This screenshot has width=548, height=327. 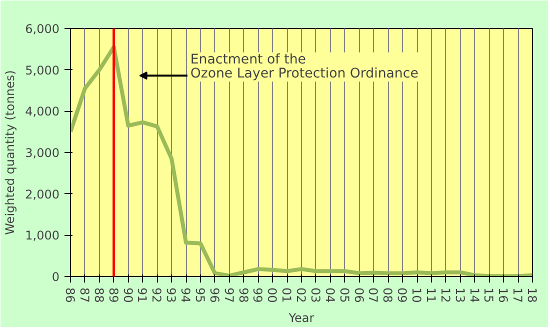 What do you see at coordinates (42, 153) in the screenshot?
I see `y-tick-label: 3,000` at bounding box center [42, 153].